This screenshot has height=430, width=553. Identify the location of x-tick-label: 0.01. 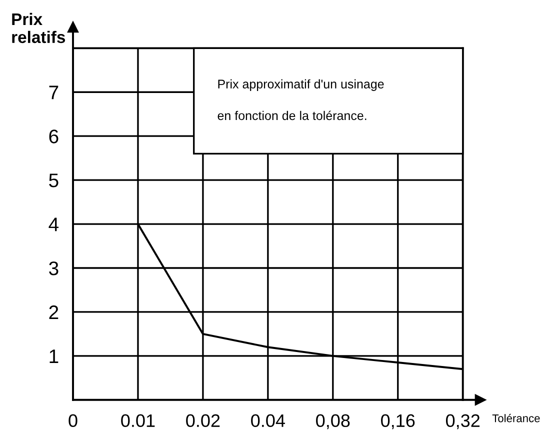
(138, 421).